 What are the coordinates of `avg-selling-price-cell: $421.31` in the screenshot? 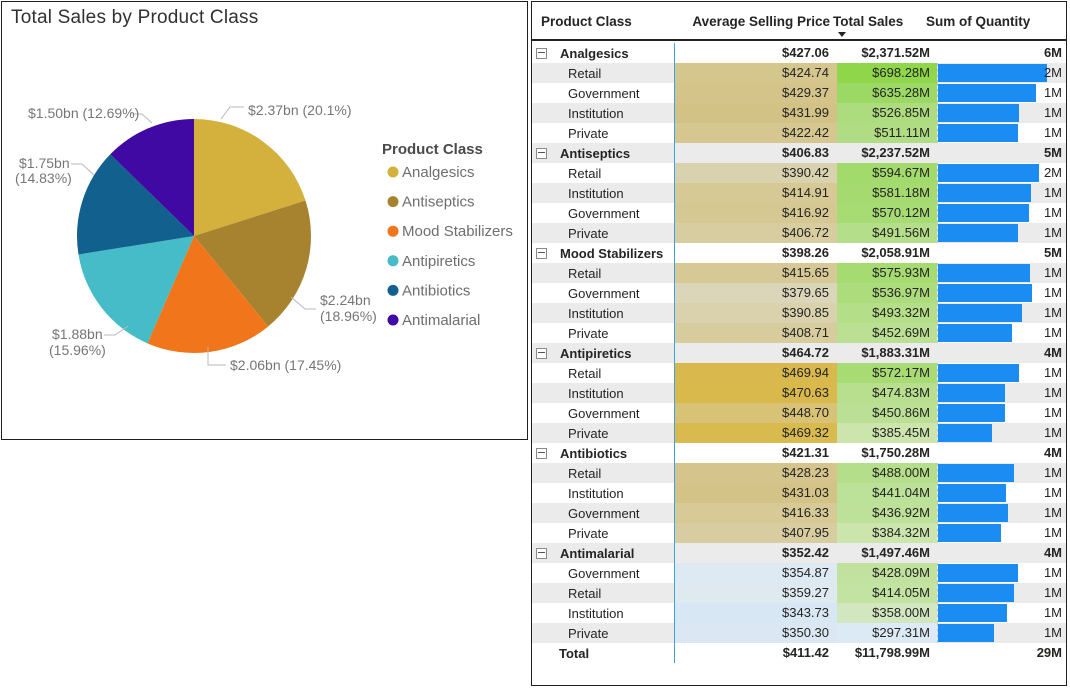 It's located at (755, 453).